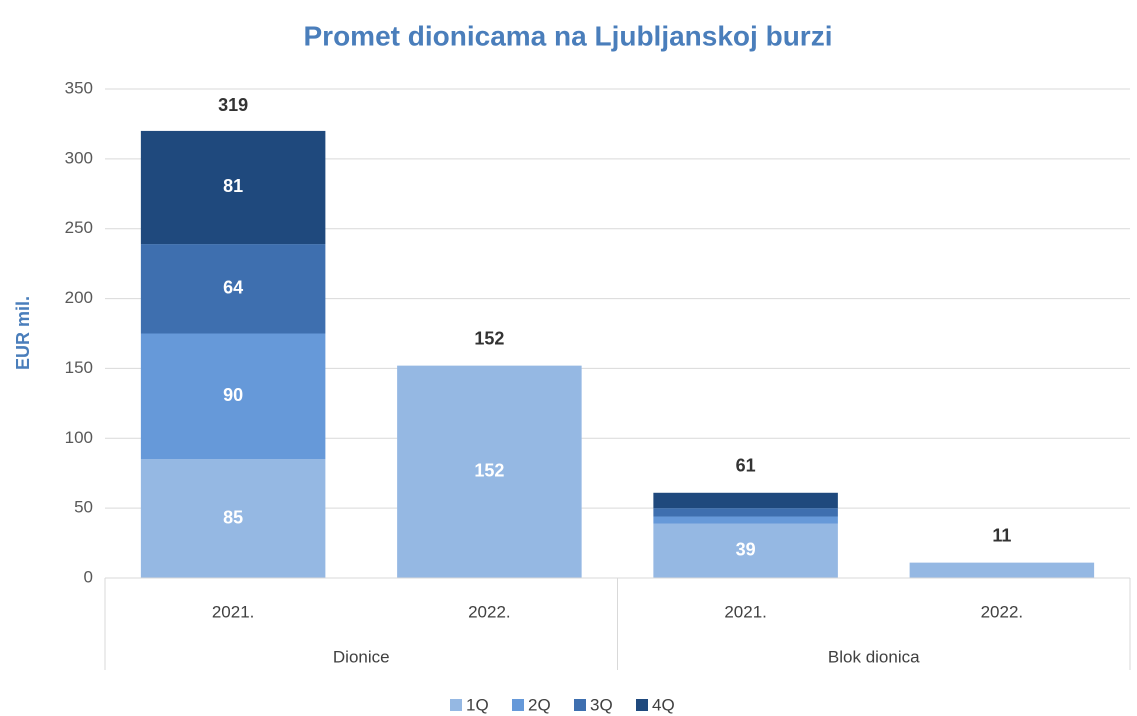  What do you see at coordinates (361, 656) in the screenshot?
I see `group-label: Dionice` at bounding box center [361, 656].